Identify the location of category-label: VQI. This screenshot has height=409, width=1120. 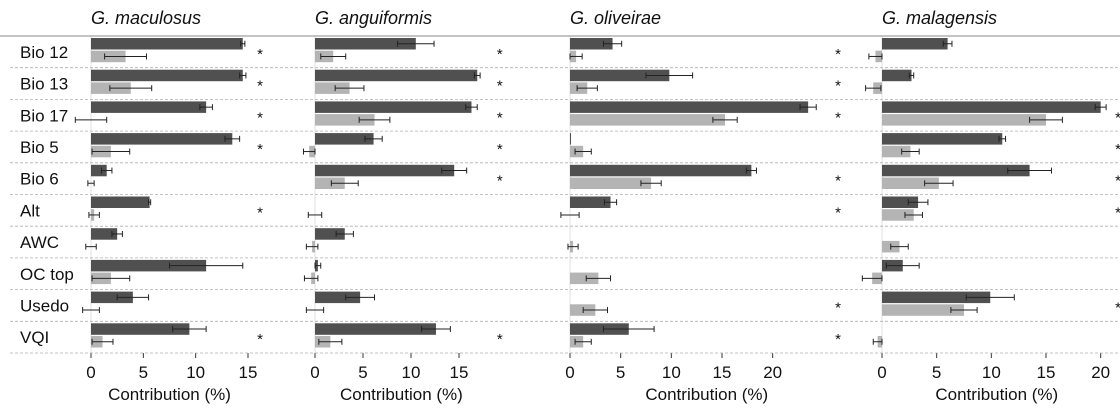
(34, 337).